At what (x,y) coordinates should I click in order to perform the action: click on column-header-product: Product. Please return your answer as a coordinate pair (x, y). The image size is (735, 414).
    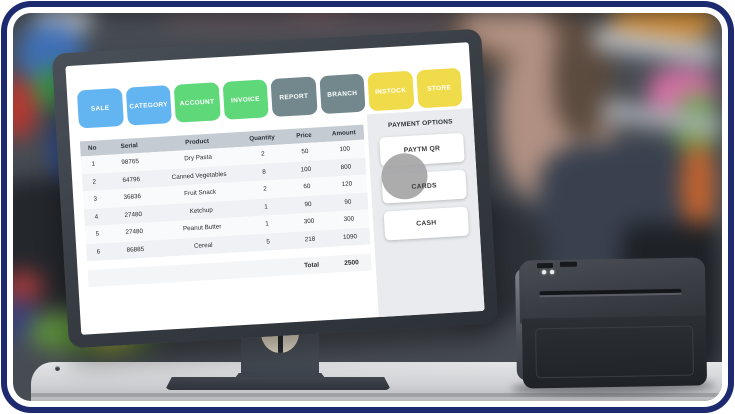
    Looking at the image, I should click on (197, 142).